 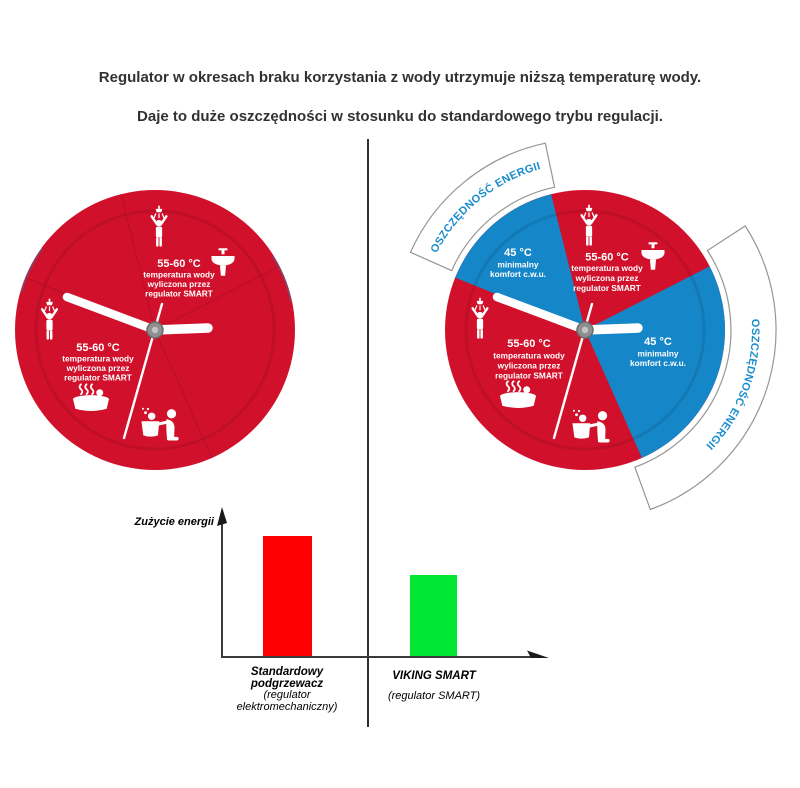 I want to click on comfort-sector-right, so click(x=655, y=362).